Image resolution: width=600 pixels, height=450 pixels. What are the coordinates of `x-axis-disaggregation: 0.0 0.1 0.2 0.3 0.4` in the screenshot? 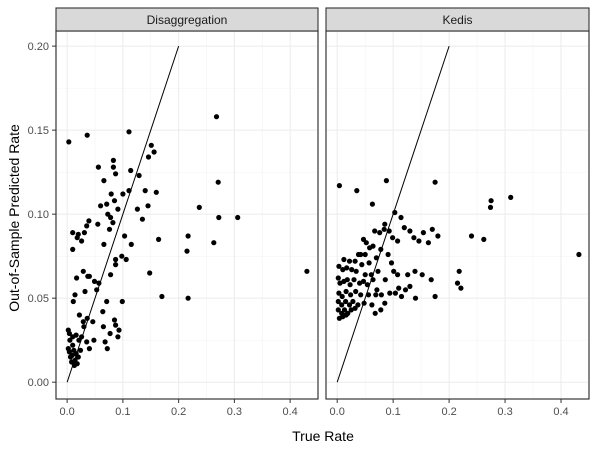 It's located at (179, 408).